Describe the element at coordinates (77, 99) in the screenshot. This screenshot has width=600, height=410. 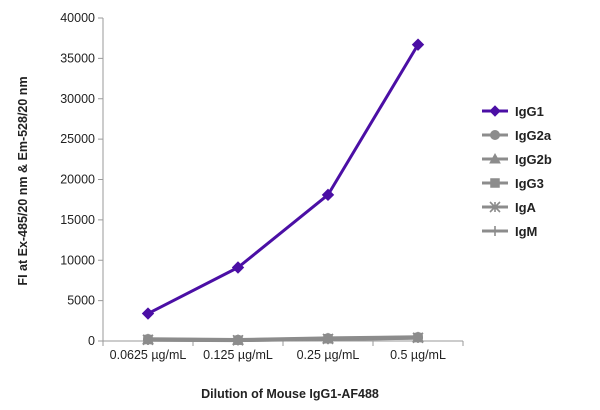
I see `y-tick-label: 30000` at that location.